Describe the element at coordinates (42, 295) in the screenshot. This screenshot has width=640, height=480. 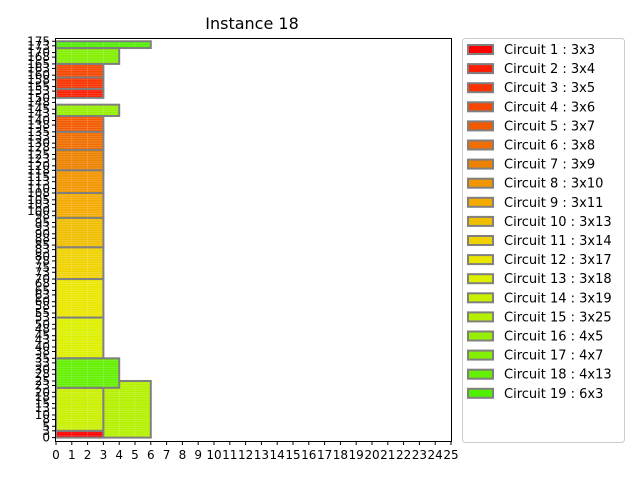
I see `y-tick-label: 63` at that location.